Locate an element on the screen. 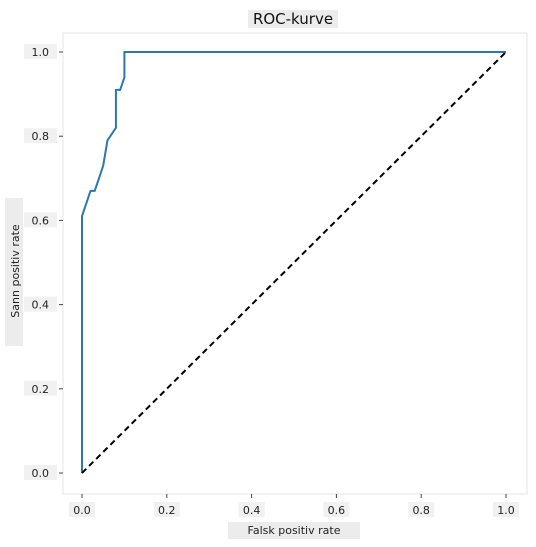 Image resolution: width=536 pixels, height=547 pixels. y-axis-label-background is located at coordinates (14, 272).